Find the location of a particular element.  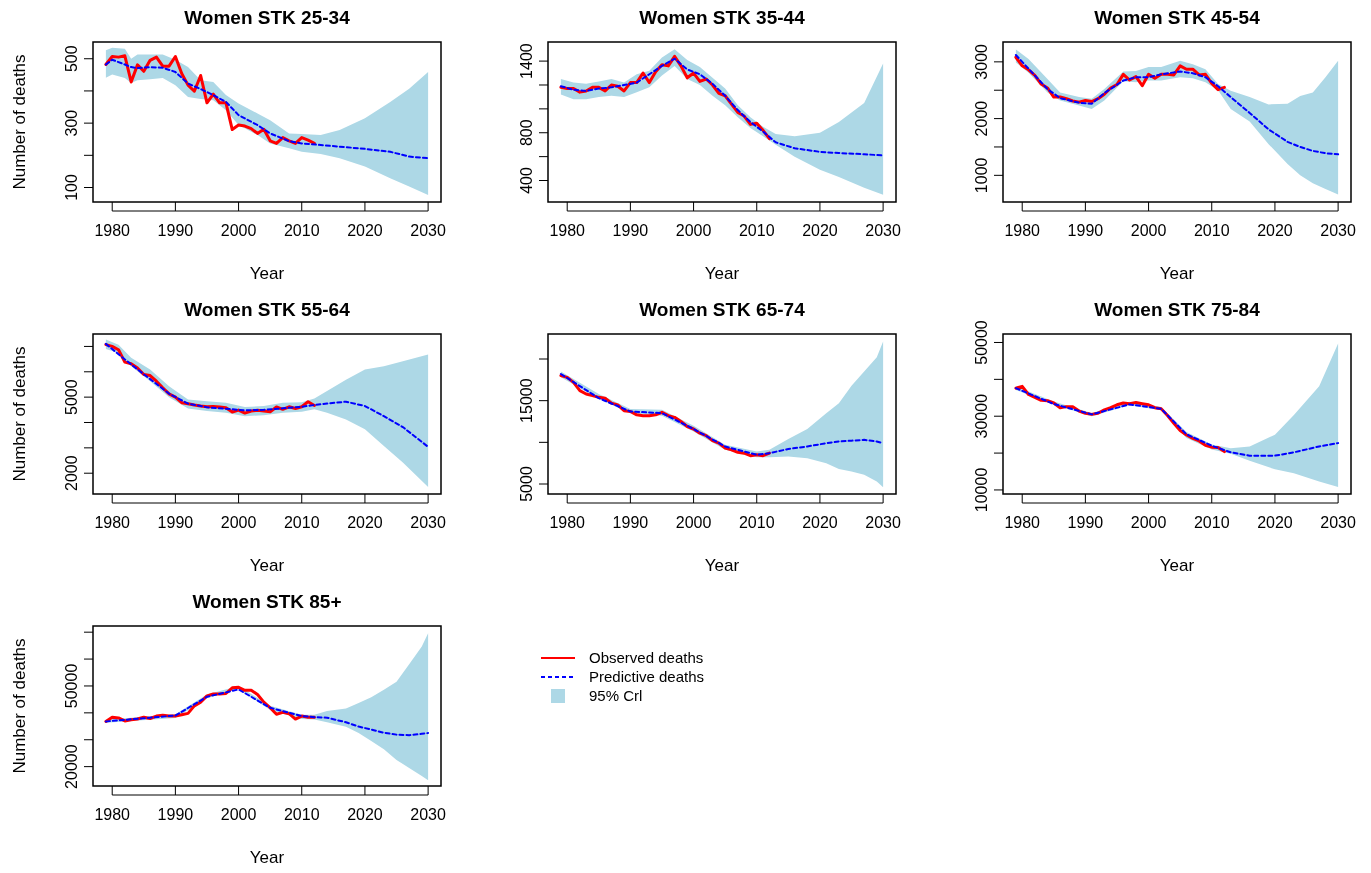

y-tick-label: 15000 is located at coordinates (526, 400).